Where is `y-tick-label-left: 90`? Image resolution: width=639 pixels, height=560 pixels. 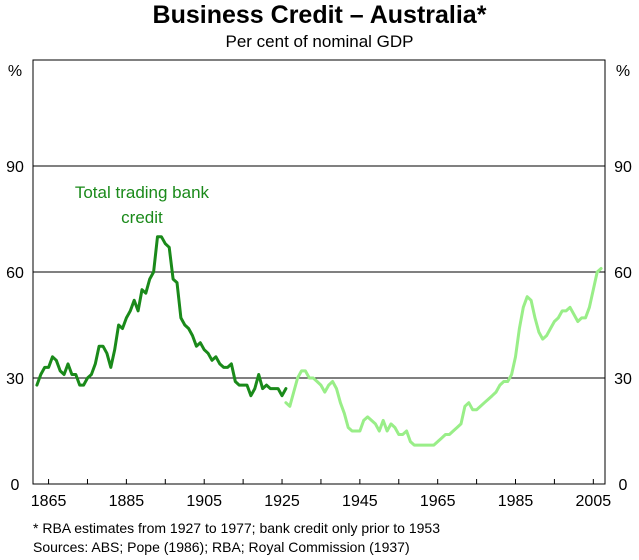
y-tick-label-left: 90 is located at coordinates (15, 167).